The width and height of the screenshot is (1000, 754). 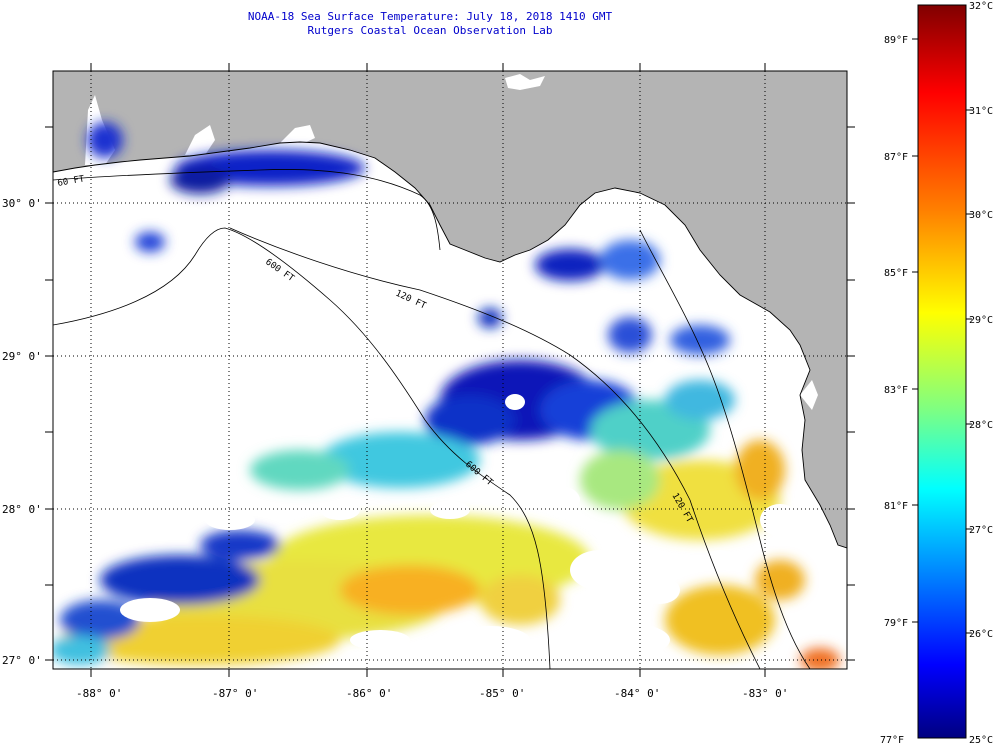 What do you see at coordinates (896, 623) in the screenshot?
I see `fahrenheit-label: 79°F` at bounding box center [896, 623].